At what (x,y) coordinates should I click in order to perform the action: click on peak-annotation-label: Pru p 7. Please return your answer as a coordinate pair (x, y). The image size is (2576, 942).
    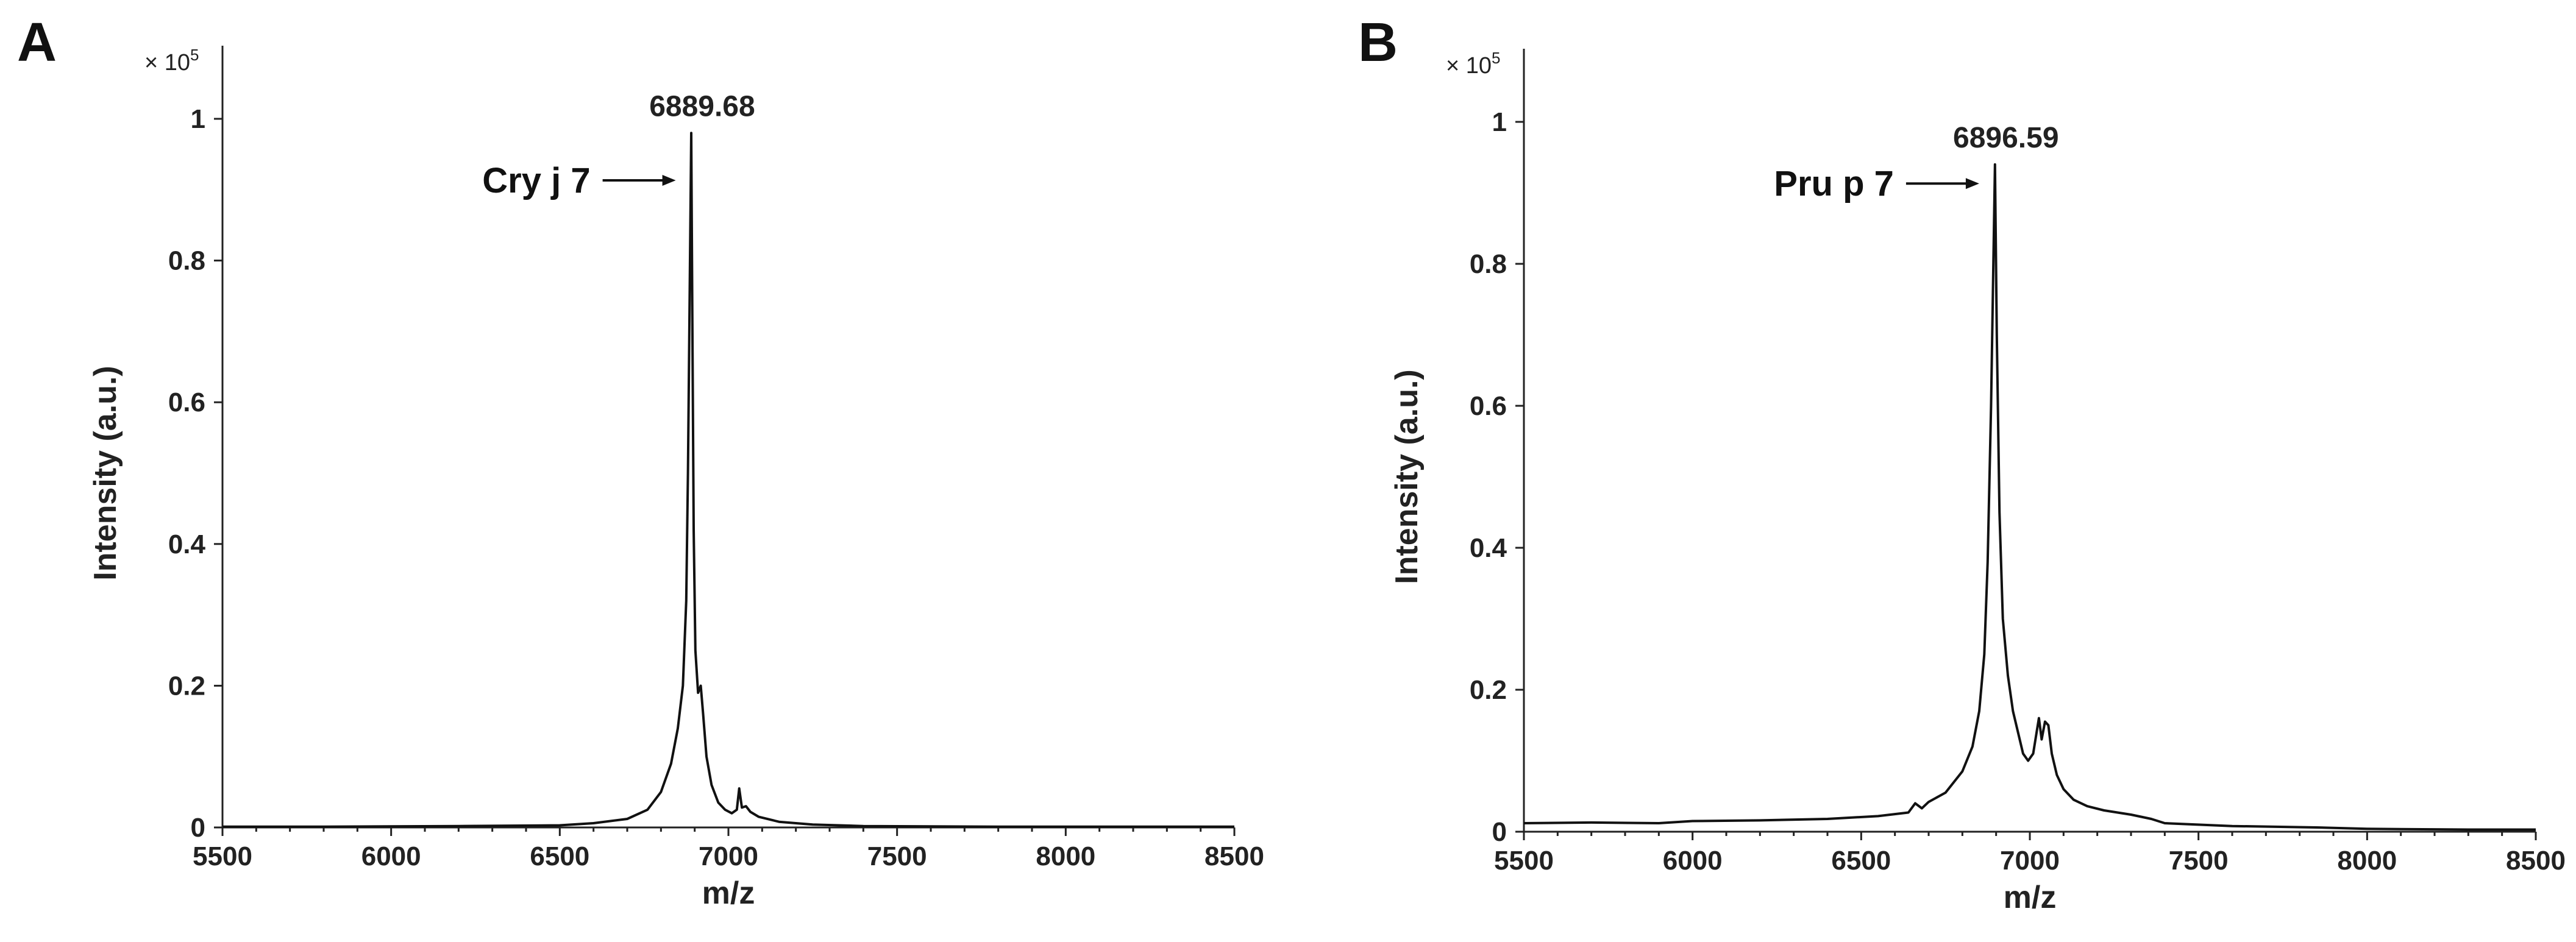
    Looking at the image, I should click on (1834, 184).